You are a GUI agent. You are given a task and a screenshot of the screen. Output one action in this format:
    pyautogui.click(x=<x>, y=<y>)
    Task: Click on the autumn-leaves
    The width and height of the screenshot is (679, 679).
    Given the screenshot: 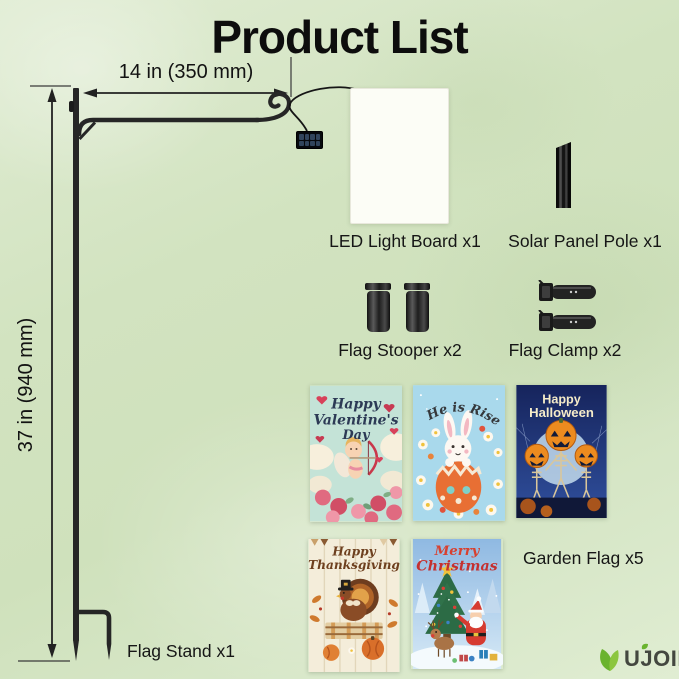 What is the action you would take?
    pyautogui.click(x=353, y=611)
    